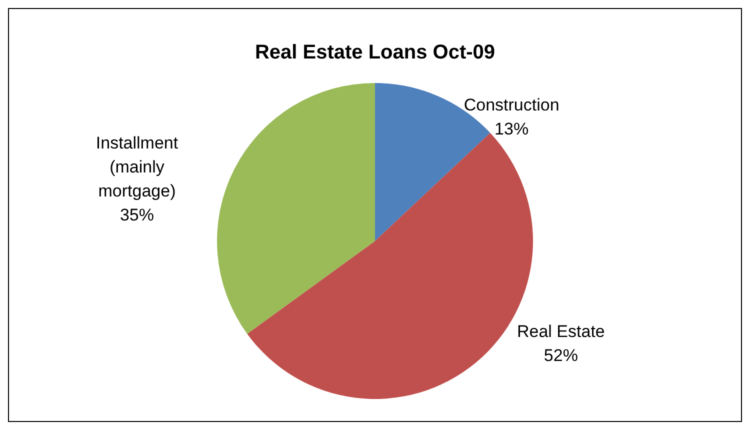 This screenshot has height=430, width=750. What do you see at coordinates (561, 356) in the screenshot?
I see `data-label: 52%` at bounding box center [561, 356].